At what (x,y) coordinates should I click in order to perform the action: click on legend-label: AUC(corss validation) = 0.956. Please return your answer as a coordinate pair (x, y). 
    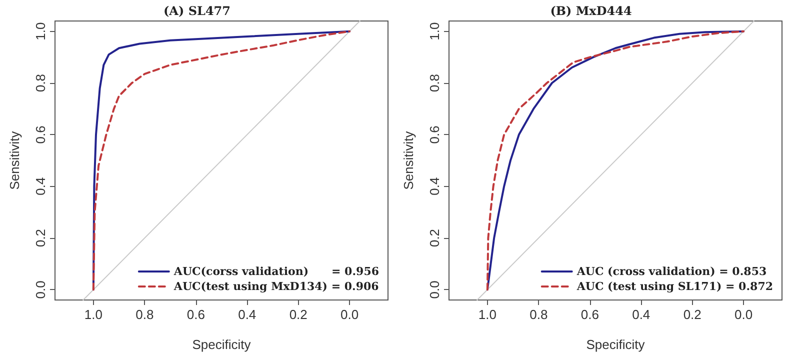
    Looking at the image, I should click on (276, 271).